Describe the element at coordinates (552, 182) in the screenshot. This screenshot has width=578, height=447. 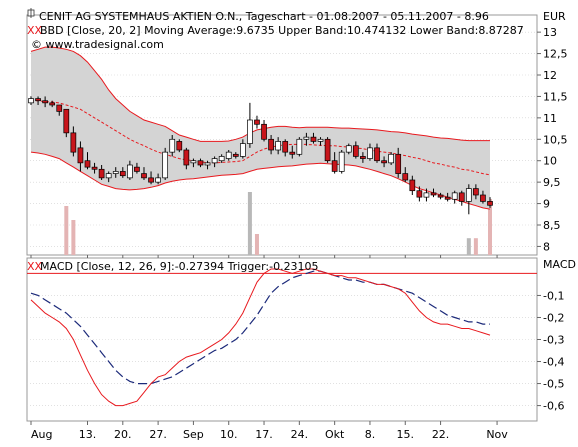
I see `price-tick-label: 9,5` at that location.